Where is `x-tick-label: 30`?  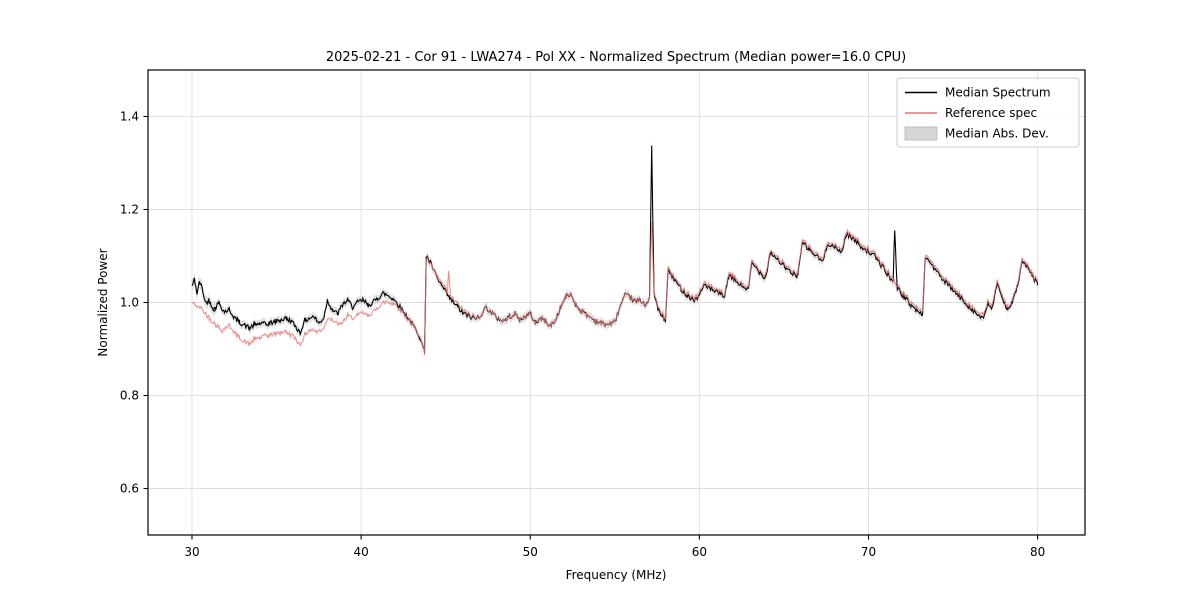
x-tick-label: 30 is located at coordinates (191, 552).